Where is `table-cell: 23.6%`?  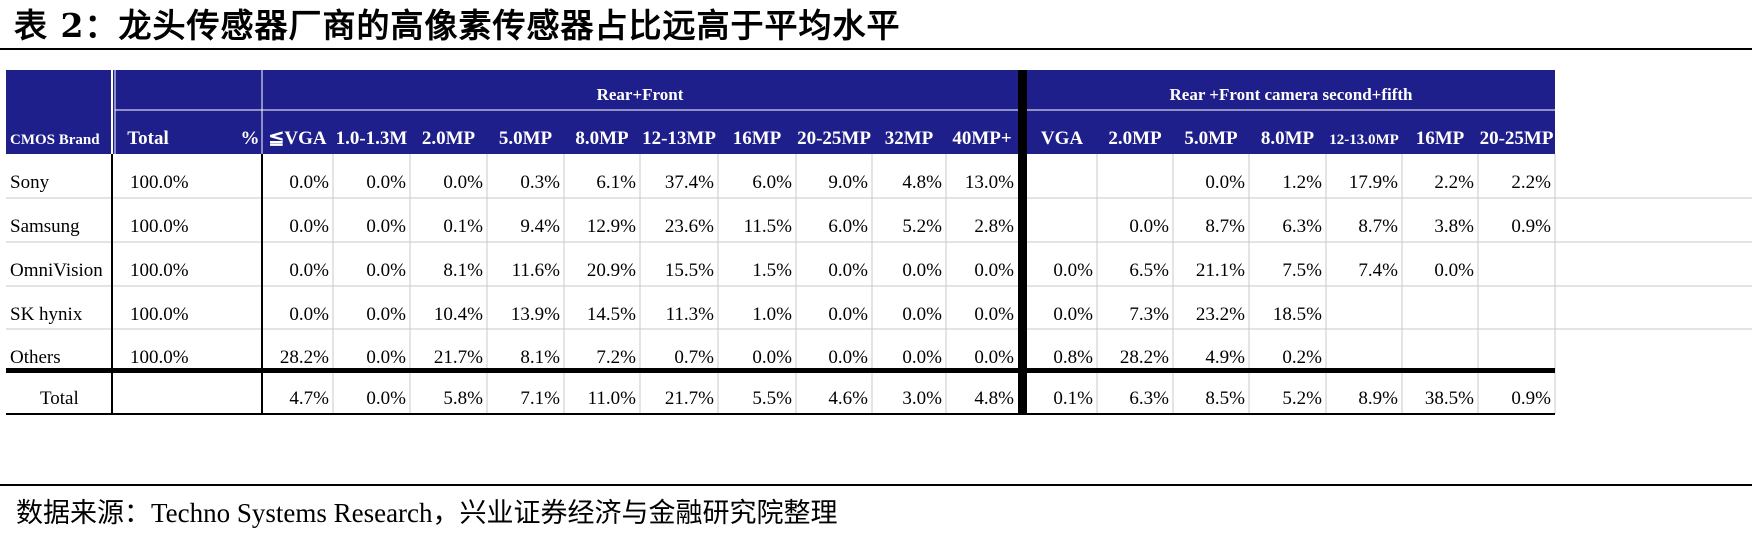
table-cell: 23.6% is located at coordinates (689, 226).